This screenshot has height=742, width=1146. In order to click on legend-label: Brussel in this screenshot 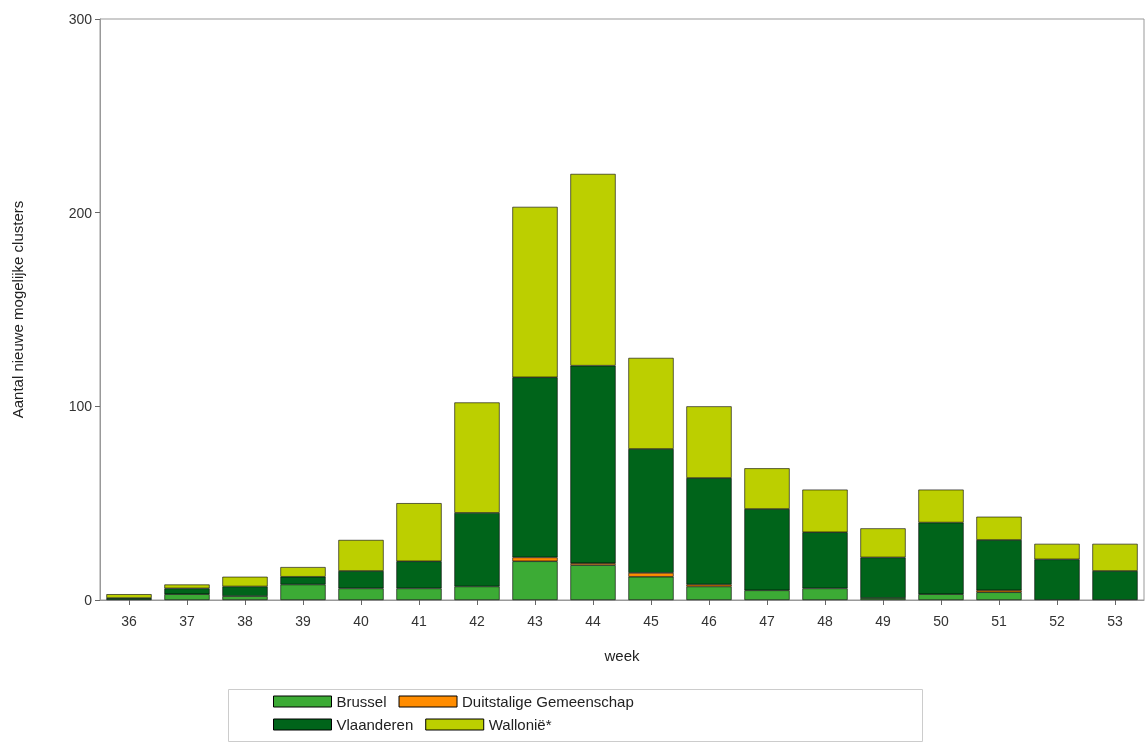, I will do `click(361, 701)`.